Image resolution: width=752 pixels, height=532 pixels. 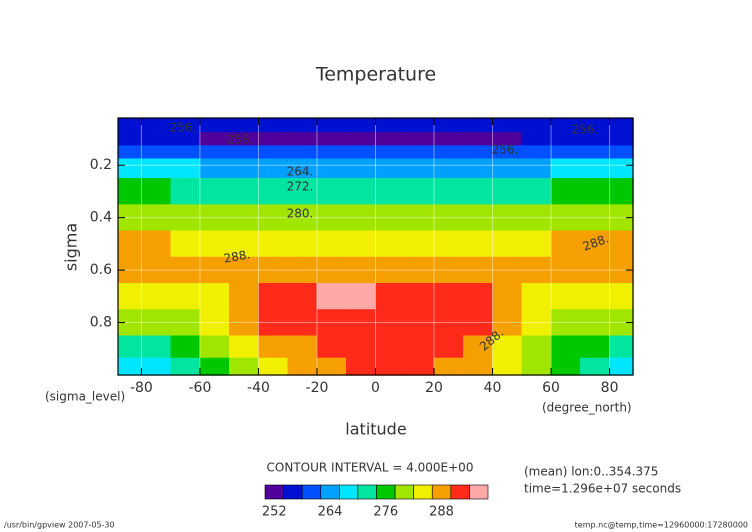 I want to click on colorbar-tick-label: 264, so click(x=330, y=512).